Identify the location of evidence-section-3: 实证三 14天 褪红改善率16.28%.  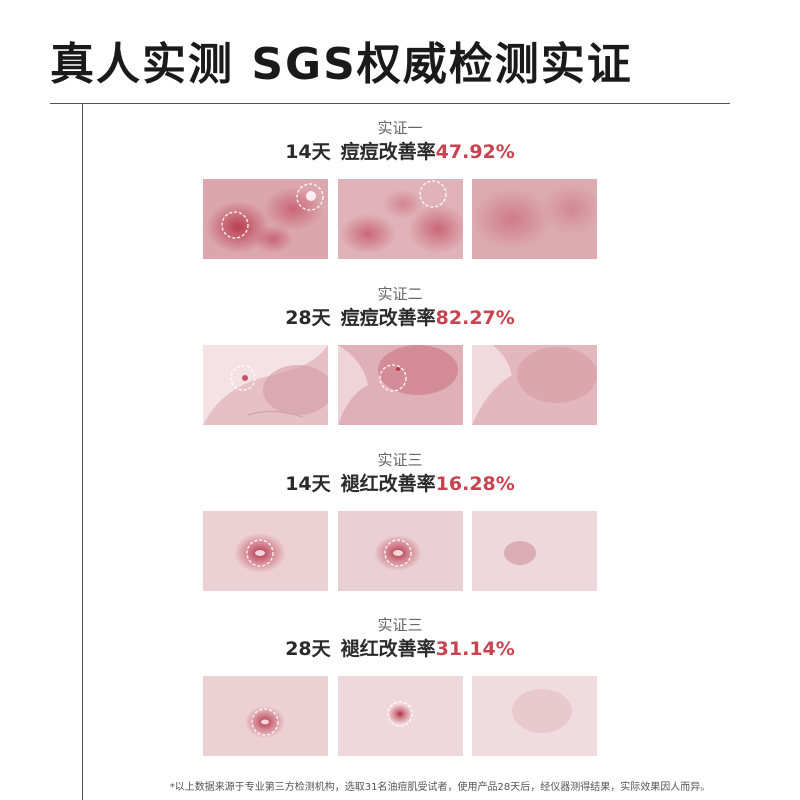
(400, 520).